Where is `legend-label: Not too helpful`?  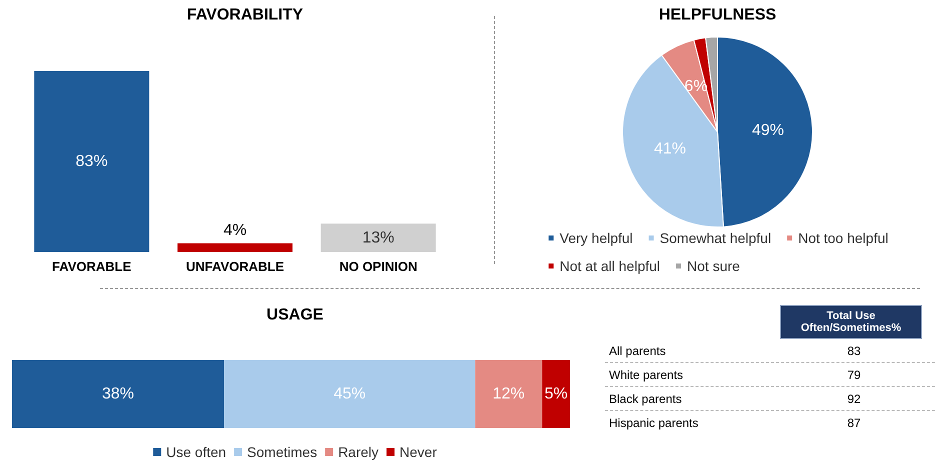
legend-label: Not too helpful is located at coordinates (843, 238).